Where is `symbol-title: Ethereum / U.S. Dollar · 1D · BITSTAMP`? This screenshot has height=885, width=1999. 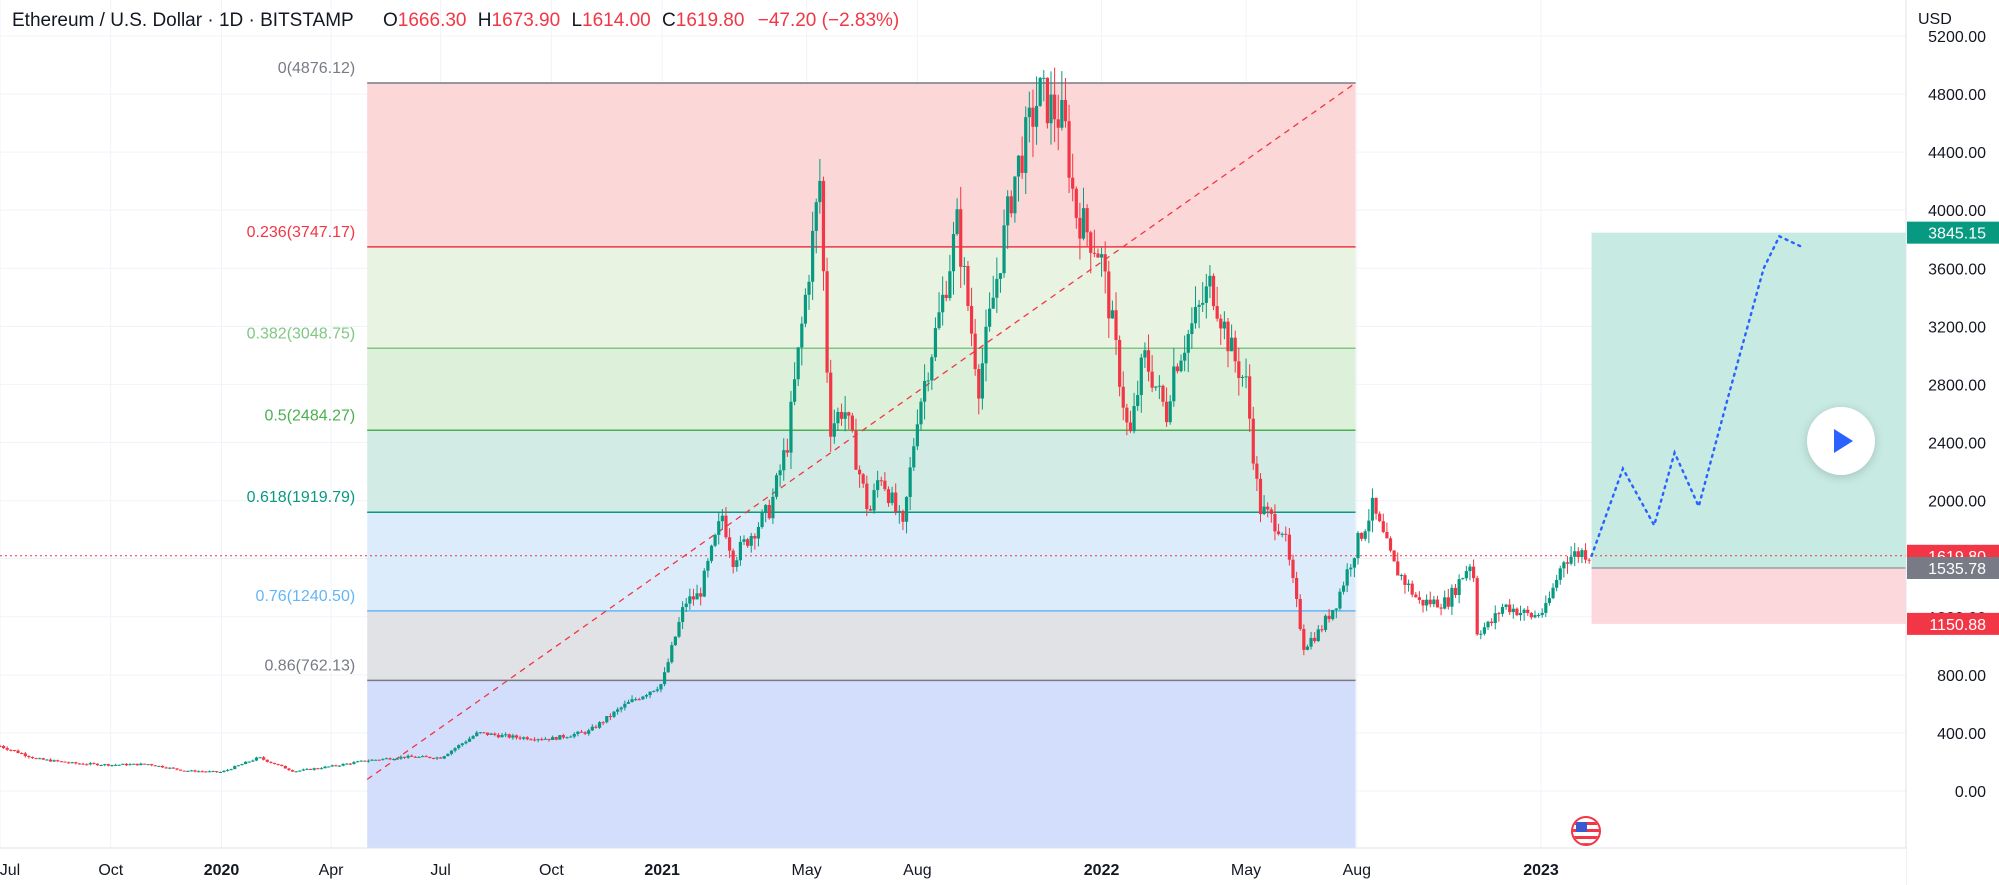
symbol-title: Ethereum / U.S. Dollar · 1D · BITSTAMP is located at coordinates (183, 20).